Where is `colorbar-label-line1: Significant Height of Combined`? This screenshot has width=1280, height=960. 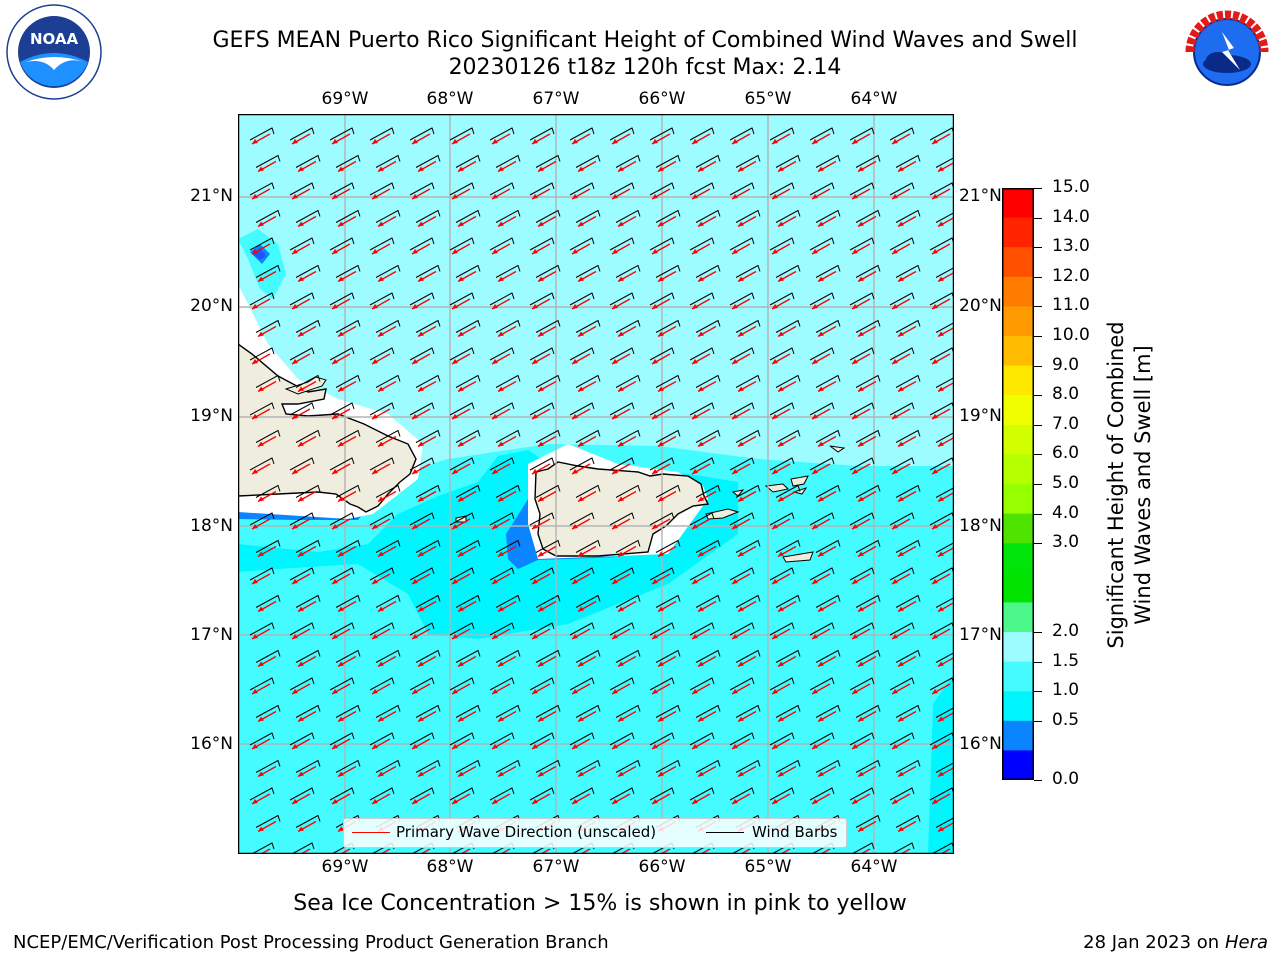 colorbar-label-line1: Significant Height of Combined is located at coordinates (1116, 485).